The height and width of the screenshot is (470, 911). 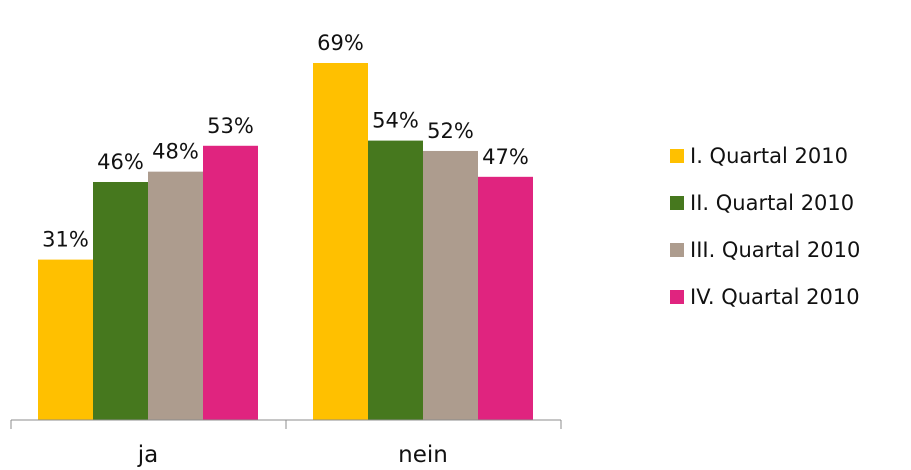 What do you see at coordinates (395, 121) in the screenshot?
I see `data-label-nein-q2: 54%` at bounding box center [395, 121].